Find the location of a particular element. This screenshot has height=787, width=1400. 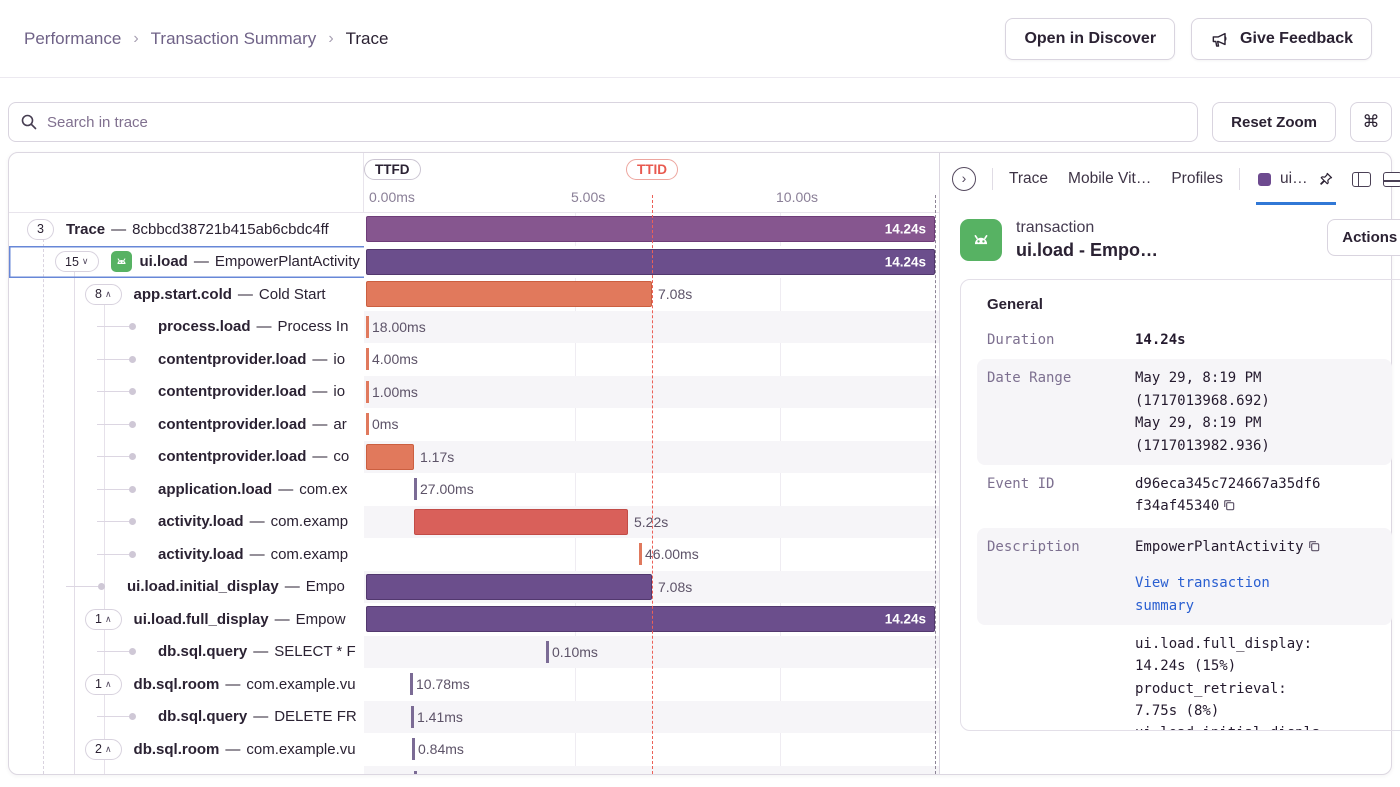

open-in-discover-button: Open in Discover is located at coordinates (1090, 38).